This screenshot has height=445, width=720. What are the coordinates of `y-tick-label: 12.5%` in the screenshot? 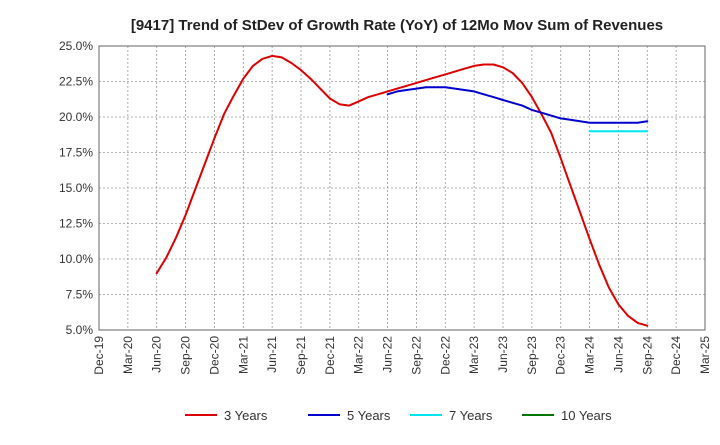 It's located at (76, 224).